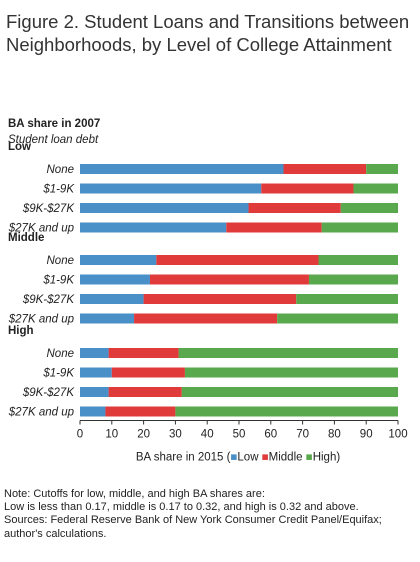 This screenshot has width=420, height=562. Describe the element at coordinates (327, 458) in the screenshot. I see `legend-text: High)` at that location.